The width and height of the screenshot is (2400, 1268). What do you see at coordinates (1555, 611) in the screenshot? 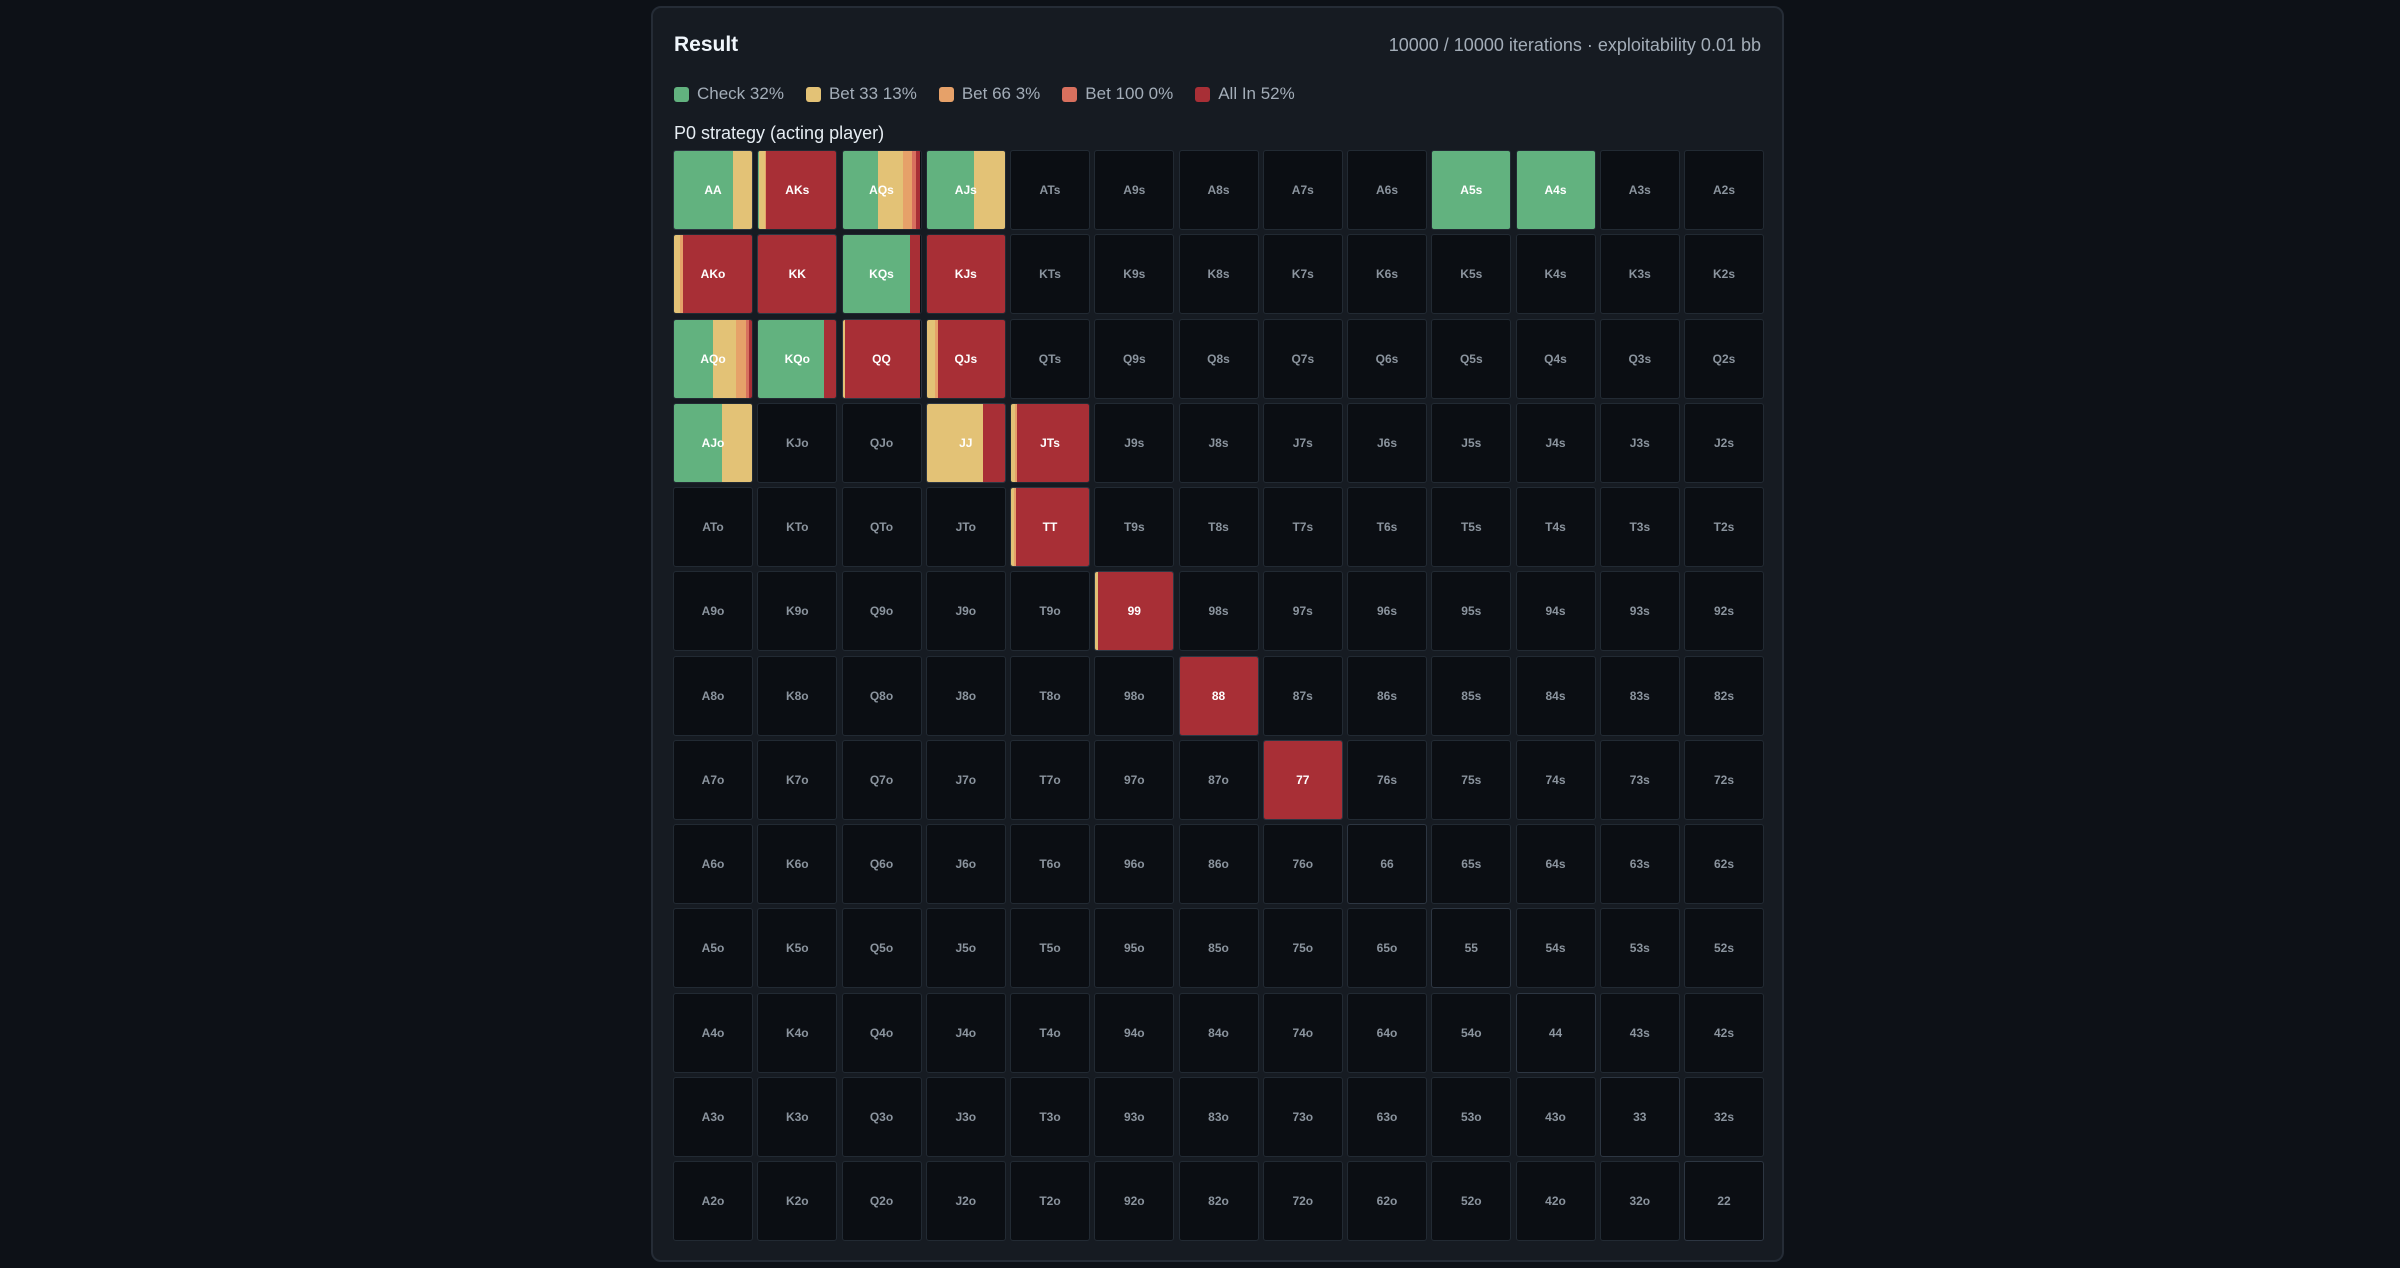
I see `hand-cell-94s: 94s` at bounding box center [1555, 611].